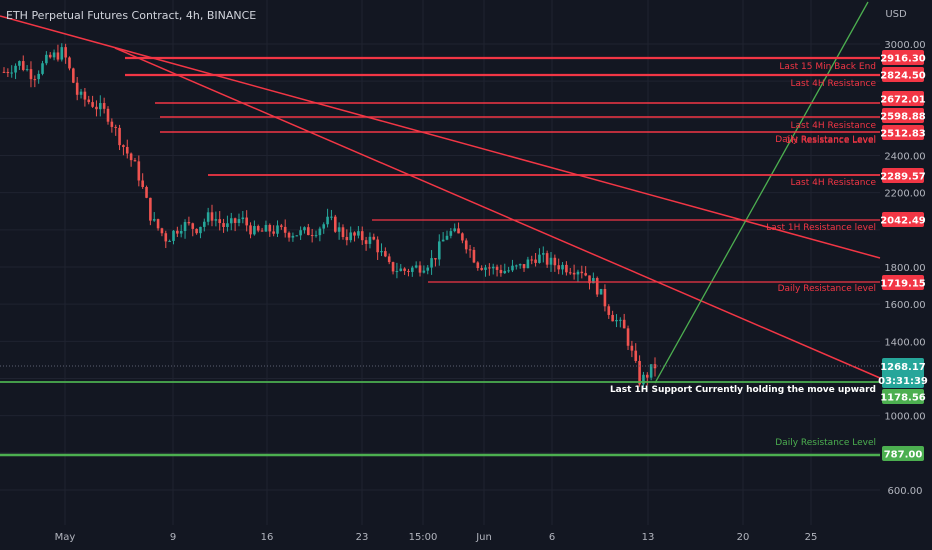  I want to click on x-tick-label: 13, so click(648, 537).